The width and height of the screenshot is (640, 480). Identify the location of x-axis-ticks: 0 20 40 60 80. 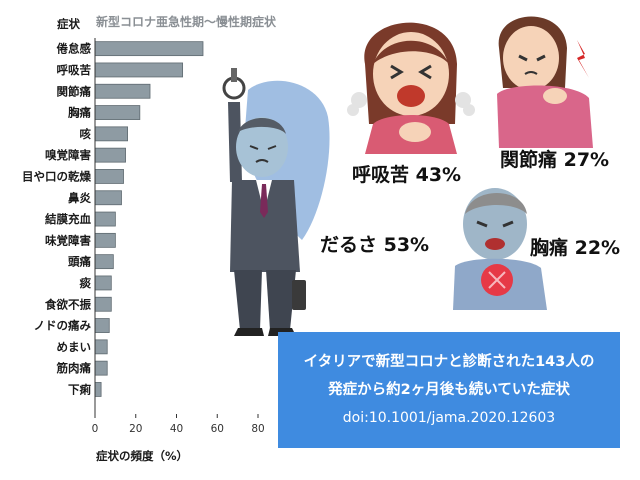
(178, 424).